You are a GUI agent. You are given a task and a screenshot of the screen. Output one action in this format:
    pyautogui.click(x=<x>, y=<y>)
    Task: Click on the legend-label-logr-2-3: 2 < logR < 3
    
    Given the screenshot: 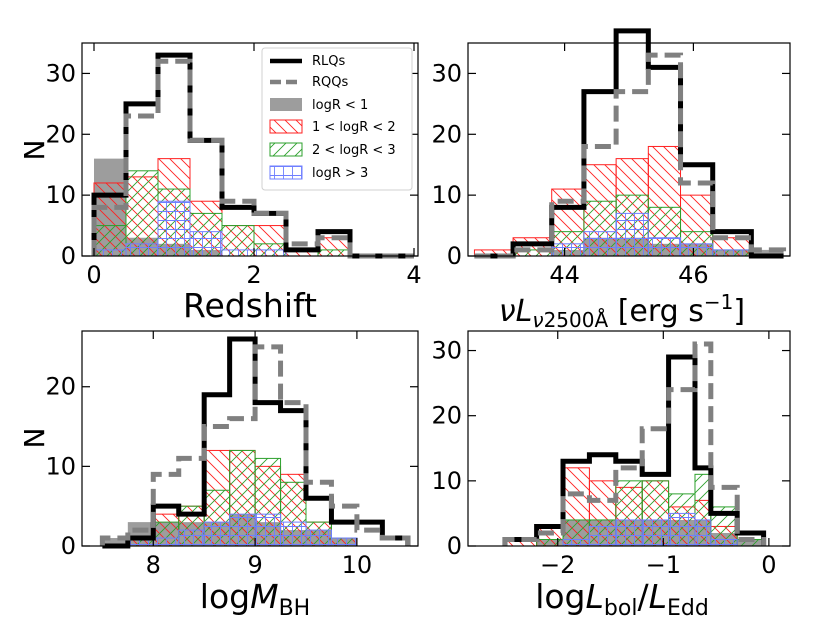 What is the action you would take?
    pyautogui.click(x=354, y=150)
    